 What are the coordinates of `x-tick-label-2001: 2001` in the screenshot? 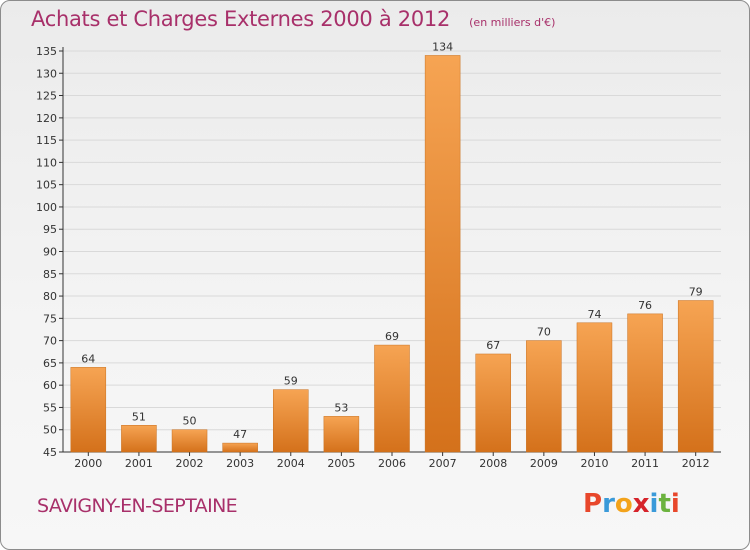 It's located at (139, 463).